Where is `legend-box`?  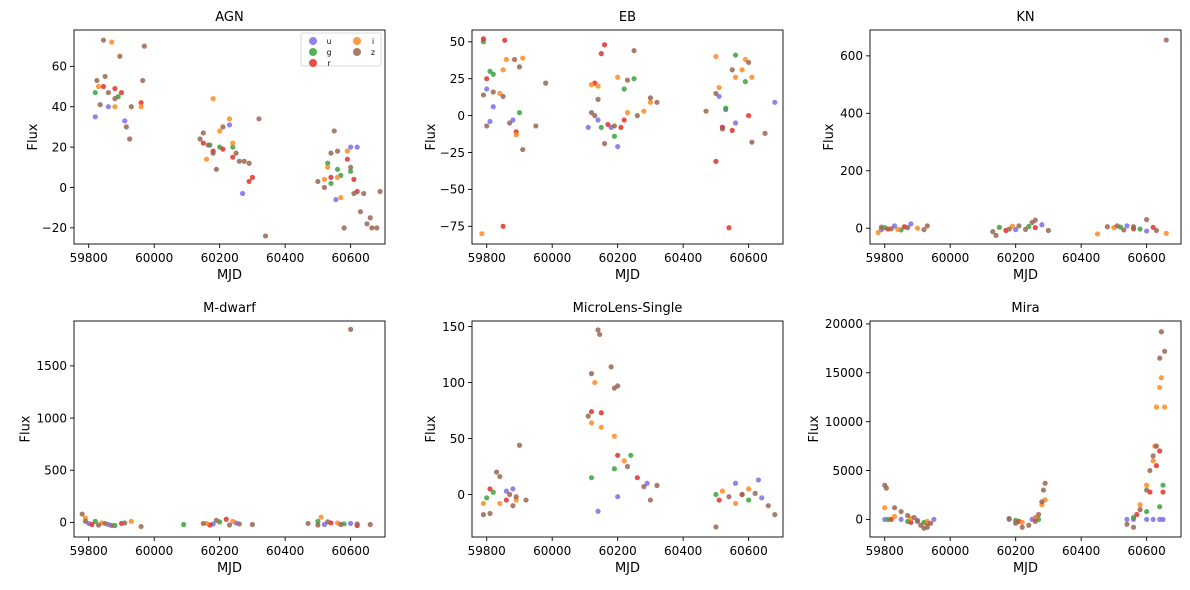 legend-box is located at coordinates (341, 49).